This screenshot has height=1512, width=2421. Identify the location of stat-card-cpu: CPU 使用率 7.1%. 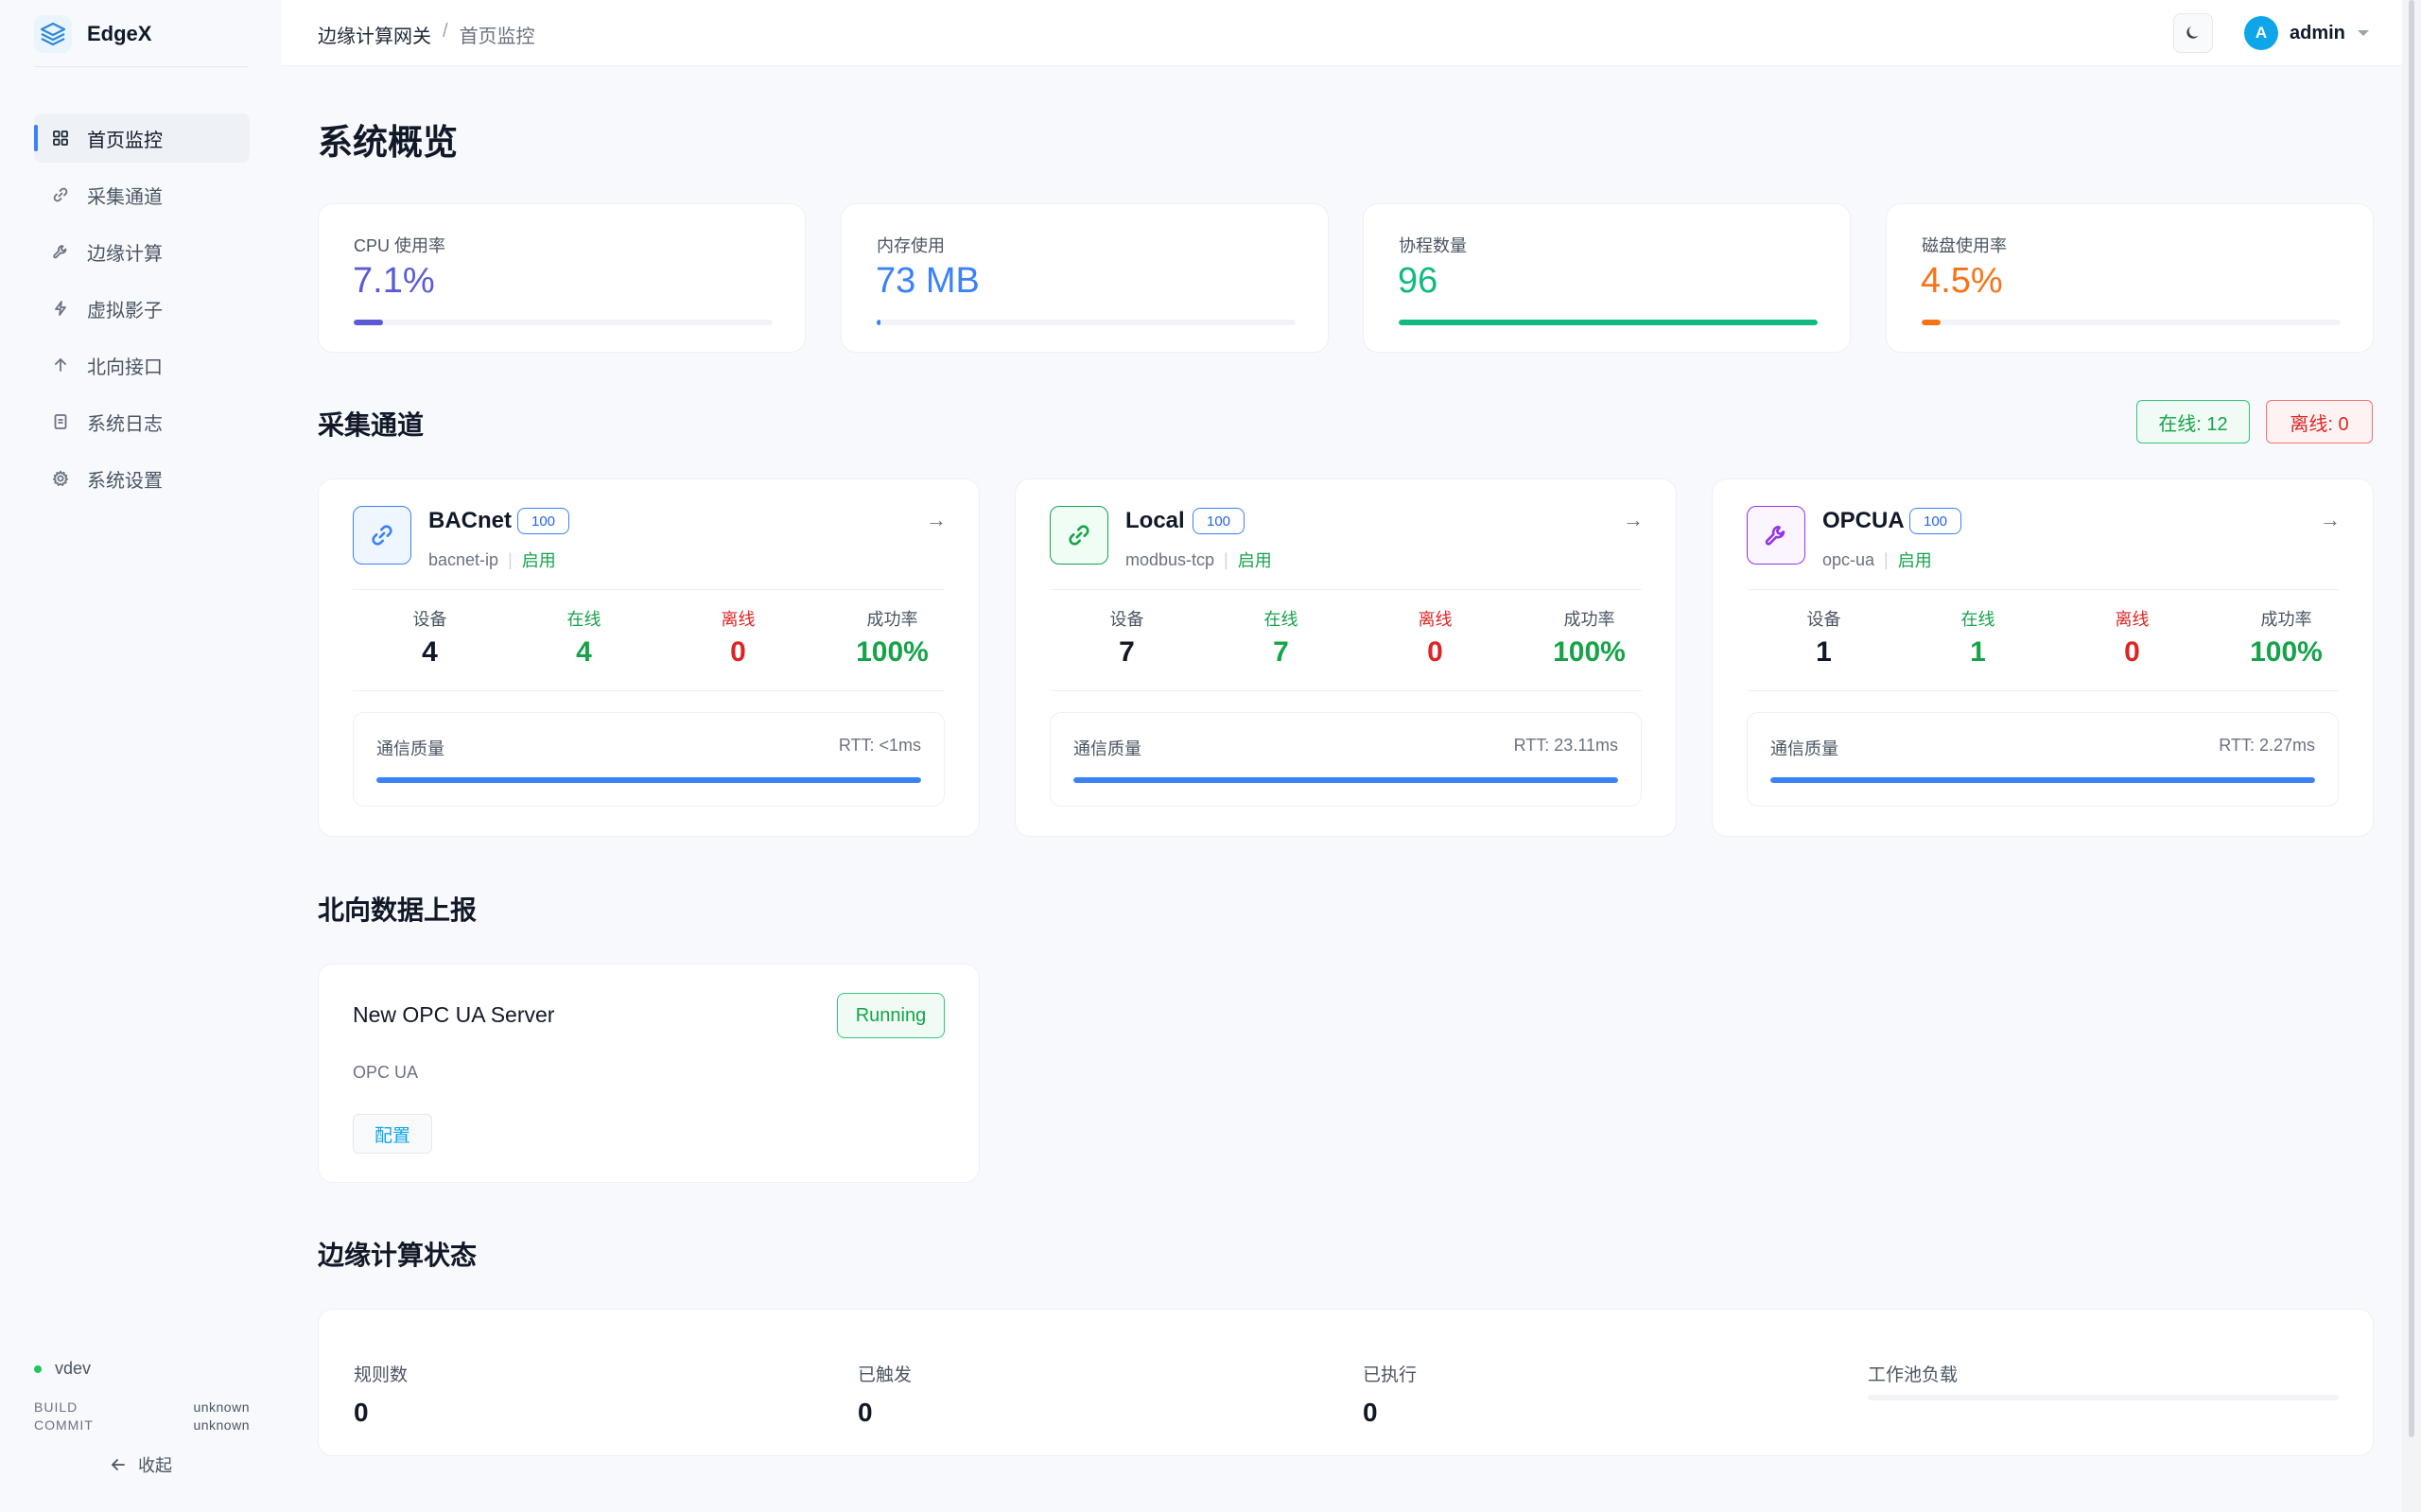
(562, 278).